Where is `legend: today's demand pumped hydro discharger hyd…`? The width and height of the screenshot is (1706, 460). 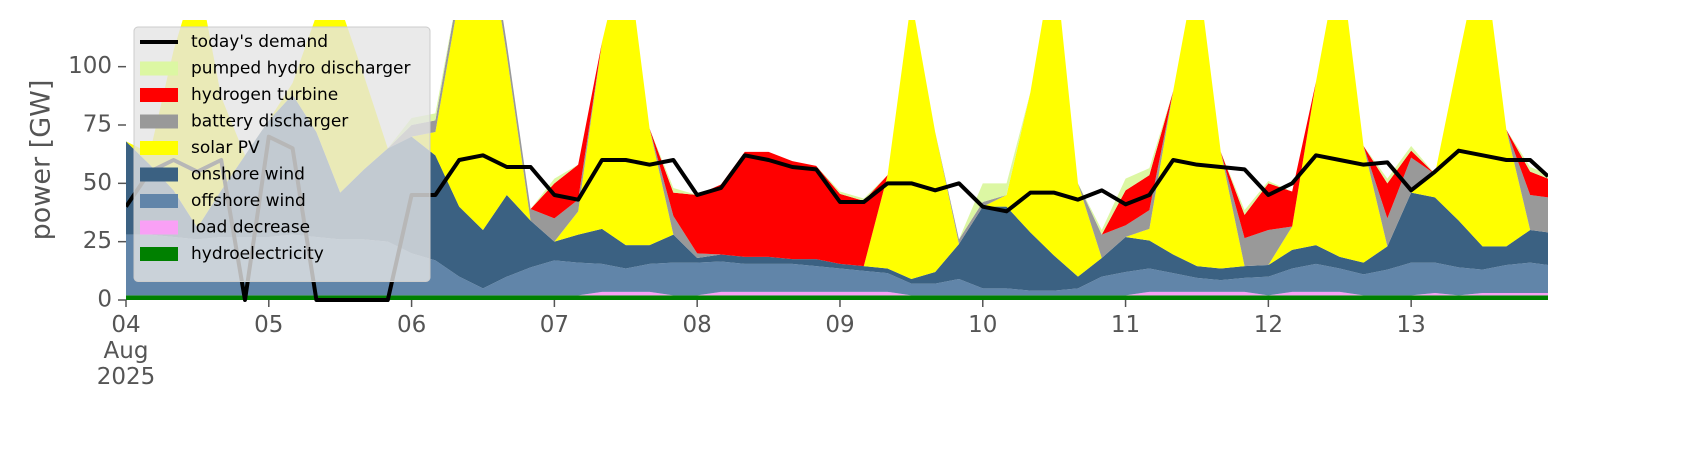
legend: today's demand pumped hydro discharger hyd… is located at coordinates (282, 154).